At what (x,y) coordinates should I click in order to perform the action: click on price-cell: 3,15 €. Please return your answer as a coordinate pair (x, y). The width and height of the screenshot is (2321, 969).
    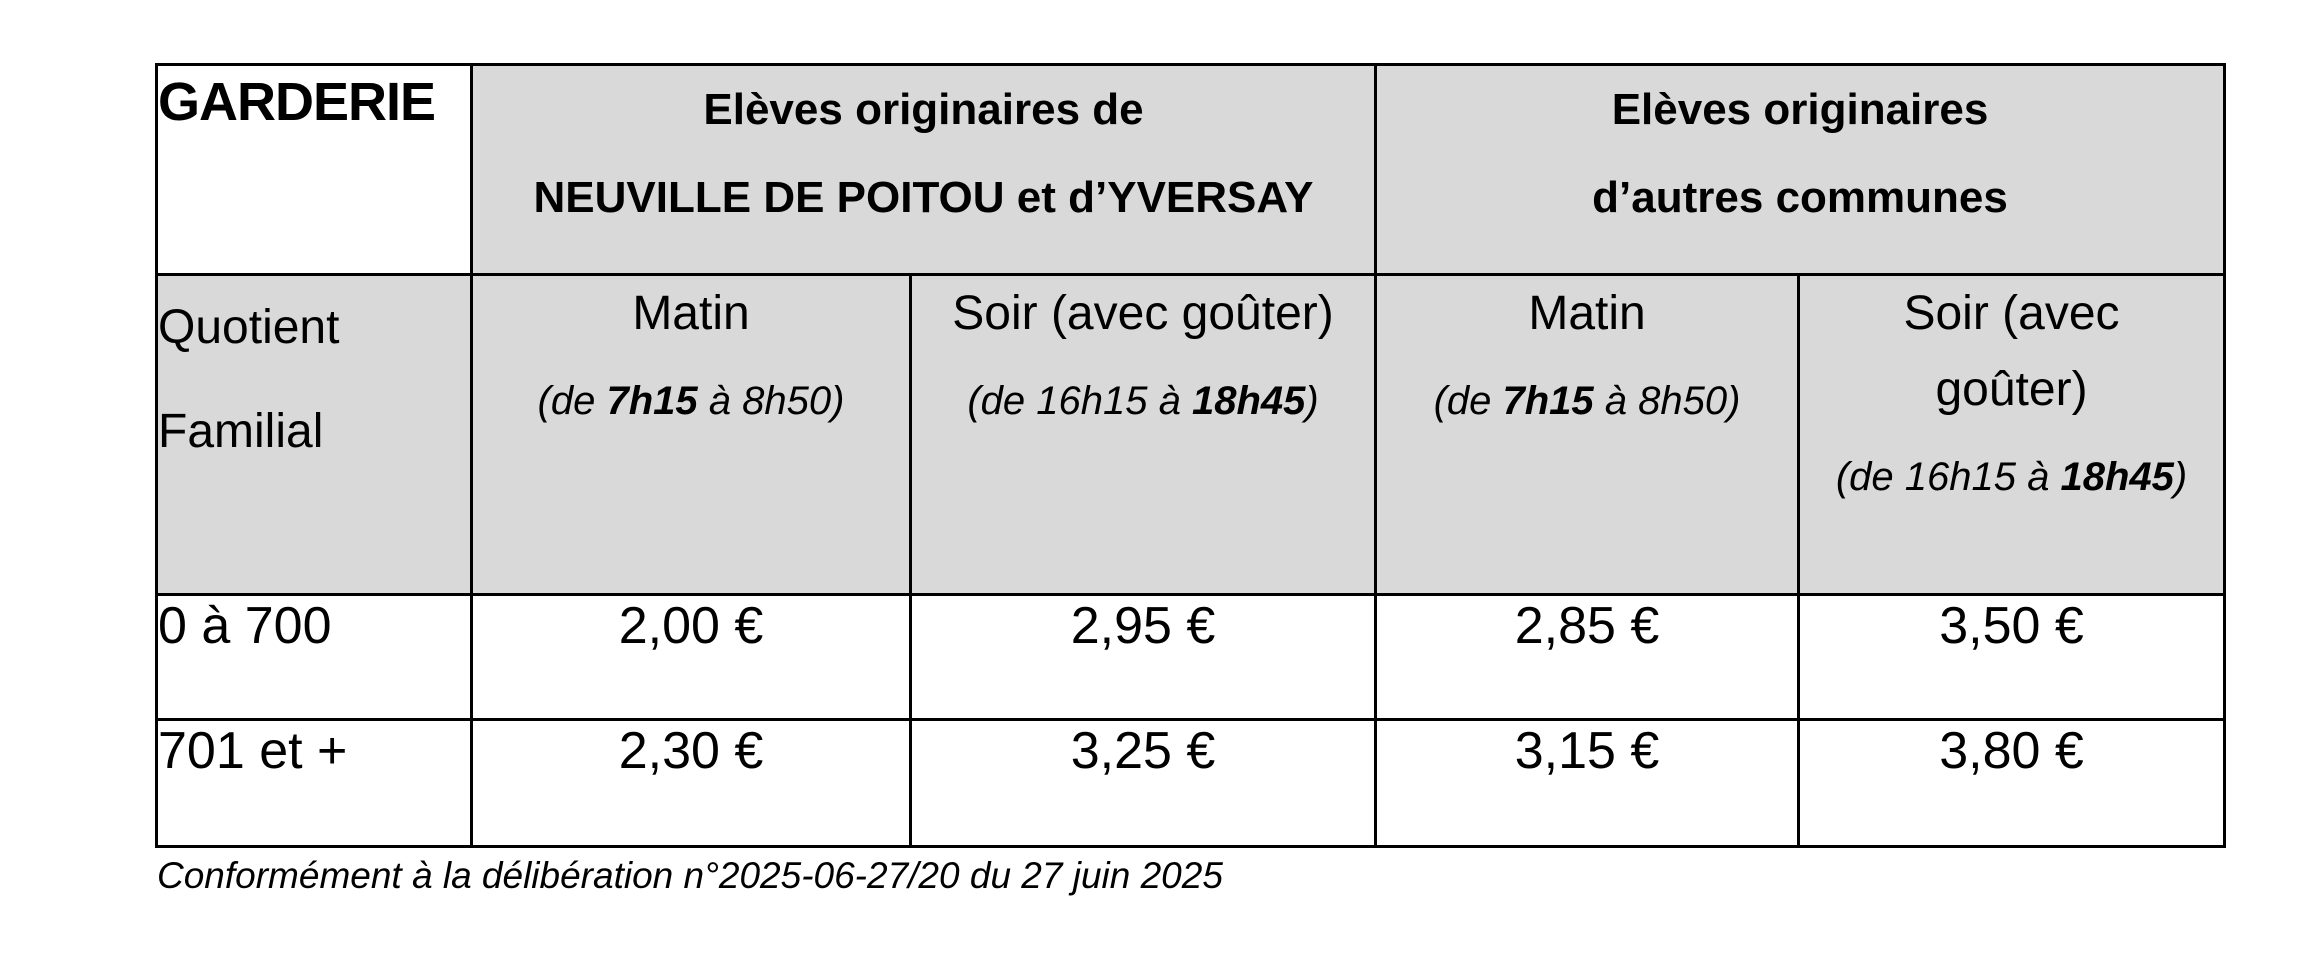
    Looking at the image, I should click on (1587, 783).